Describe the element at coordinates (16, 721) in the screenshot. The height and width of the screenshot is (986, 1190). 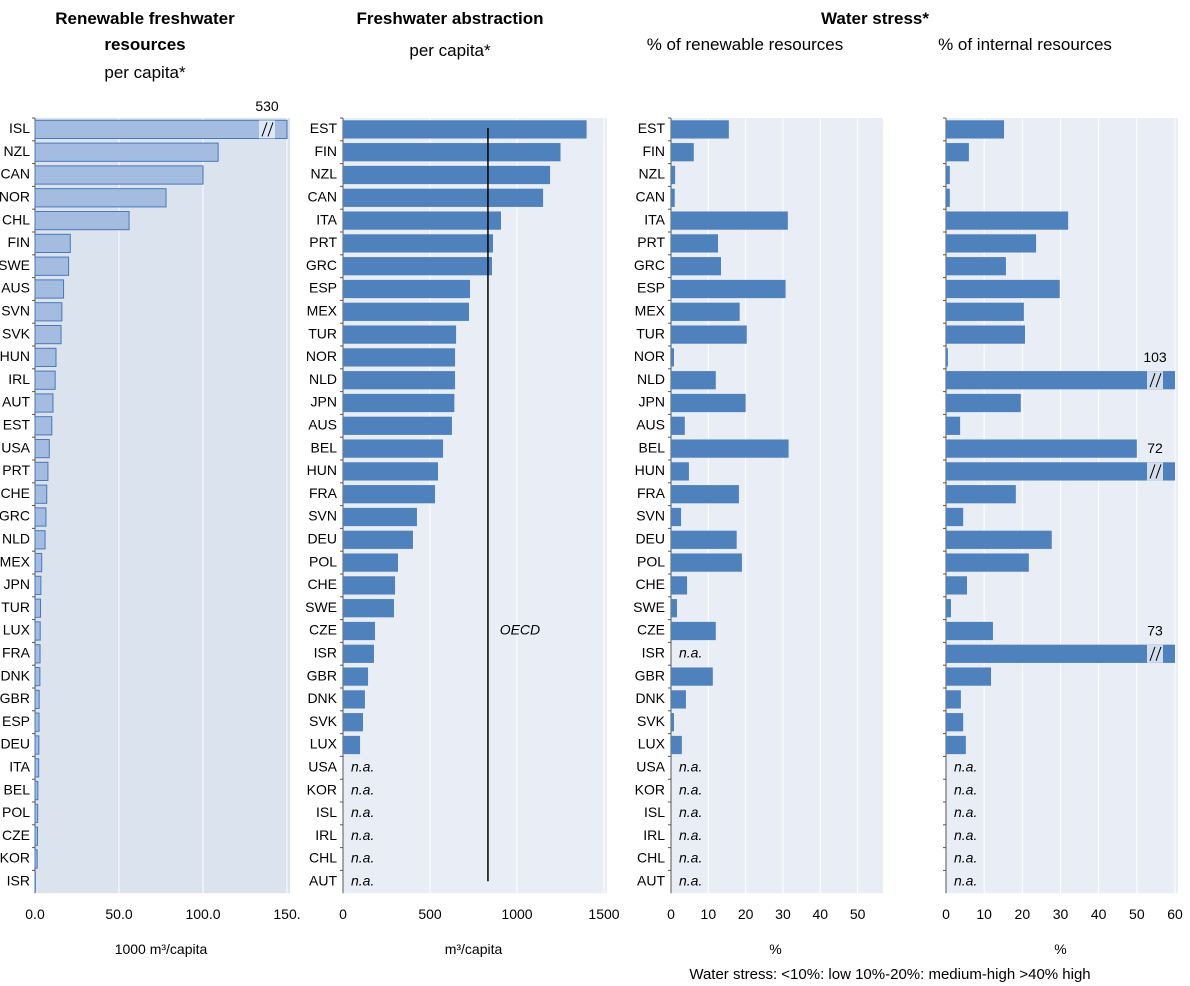
I see `category-label: ESP` at that location.